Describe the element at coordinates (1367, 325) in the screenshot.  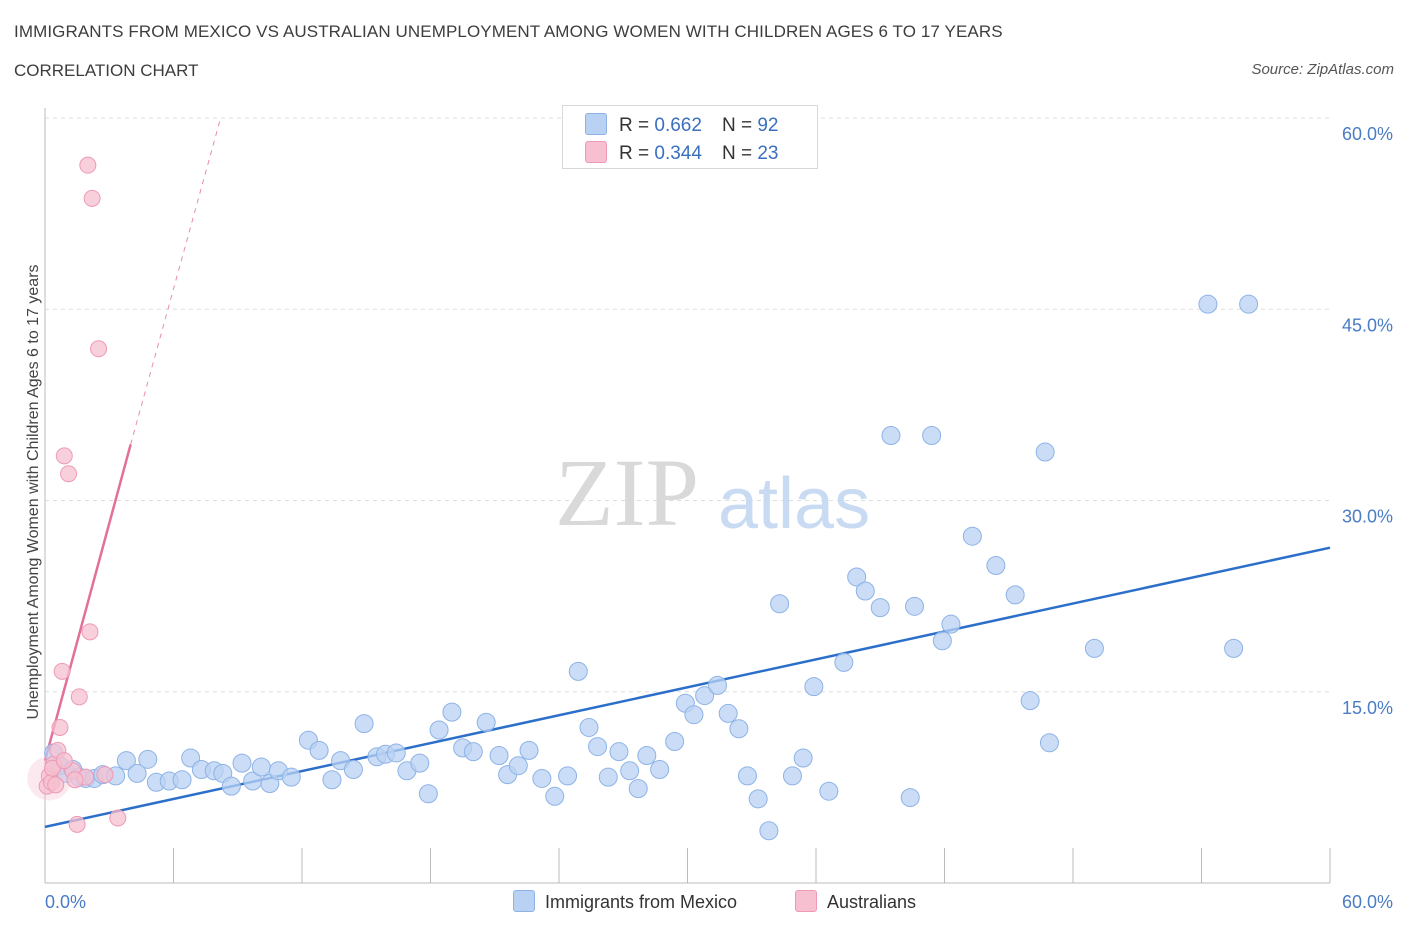
I see `y-tick-label-2: 45.0%` at that location.